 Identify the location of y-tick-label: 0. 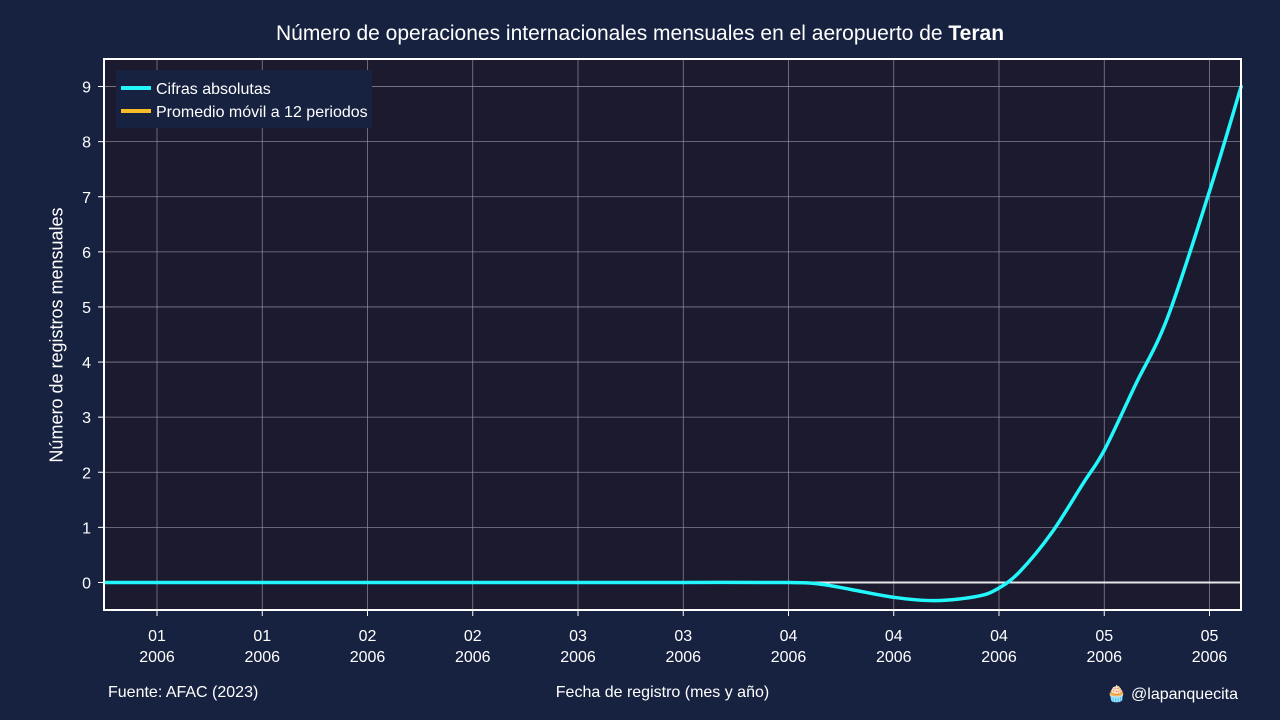
(86, 583).